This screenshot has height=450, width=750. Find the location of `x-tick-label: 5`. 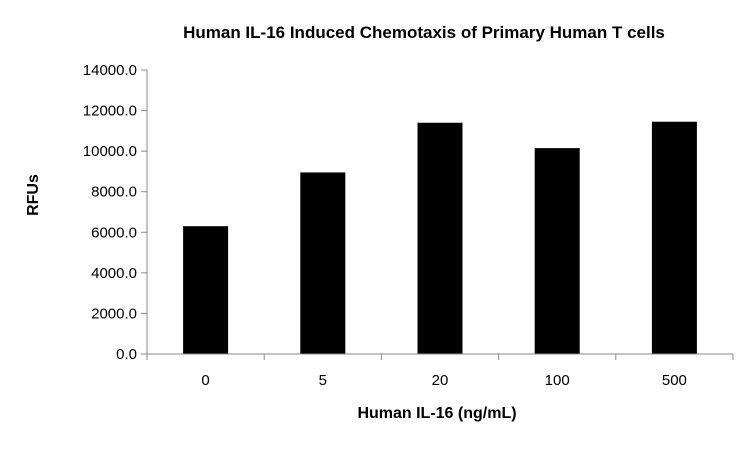

x-tick-label: 5 is located at coordinates (323, 380).